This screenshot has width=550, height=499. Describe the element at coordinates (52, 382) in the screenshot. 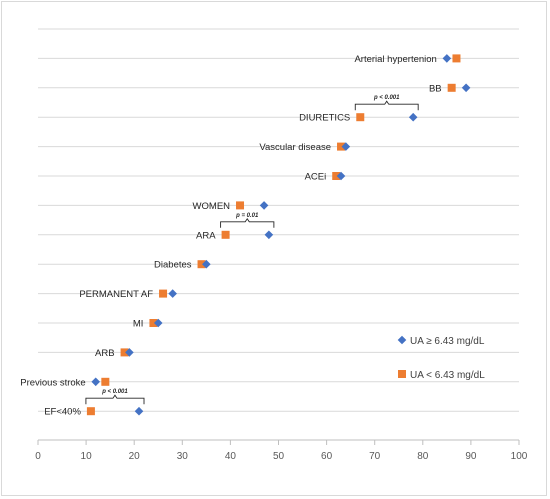

I see `category-label: Previous stroke` at that location.